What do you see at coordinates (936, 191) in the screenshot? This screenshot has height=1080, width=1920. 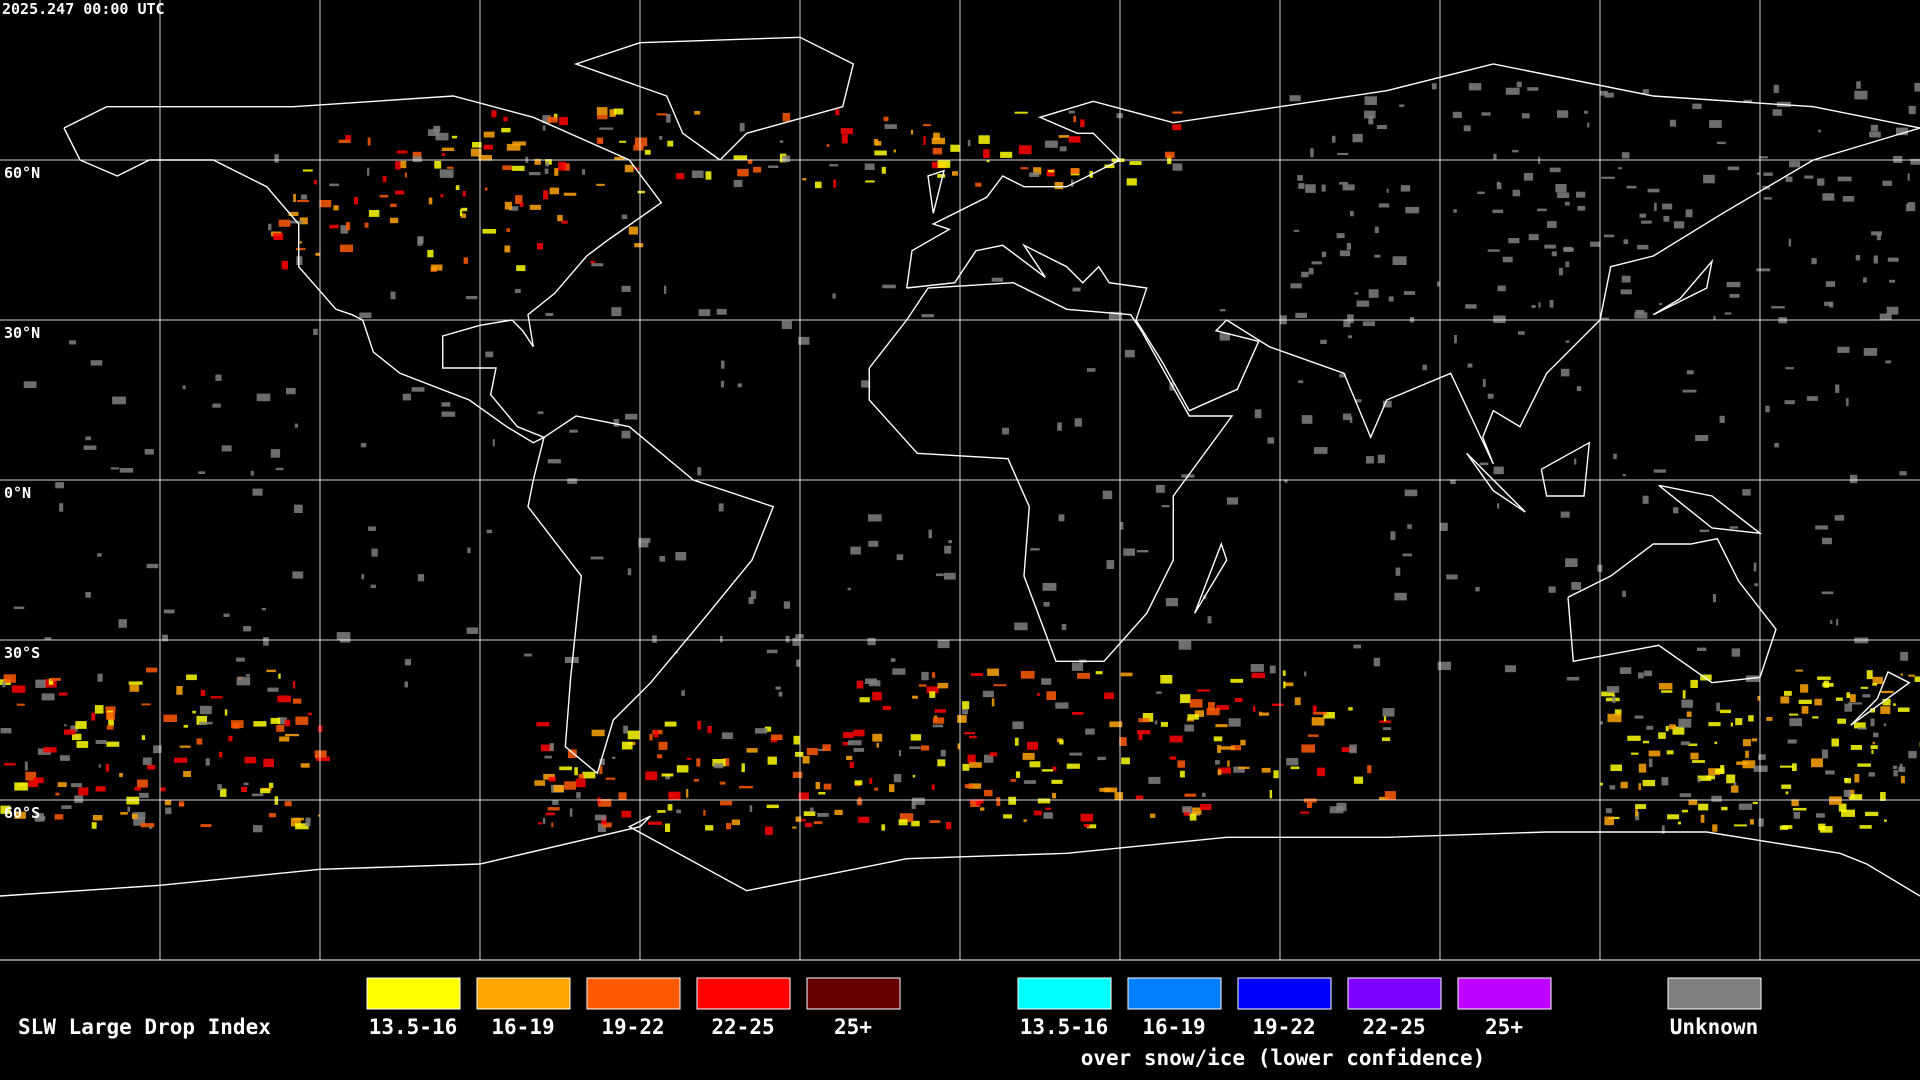 I see `coastline` at bounding box center [936, 191].